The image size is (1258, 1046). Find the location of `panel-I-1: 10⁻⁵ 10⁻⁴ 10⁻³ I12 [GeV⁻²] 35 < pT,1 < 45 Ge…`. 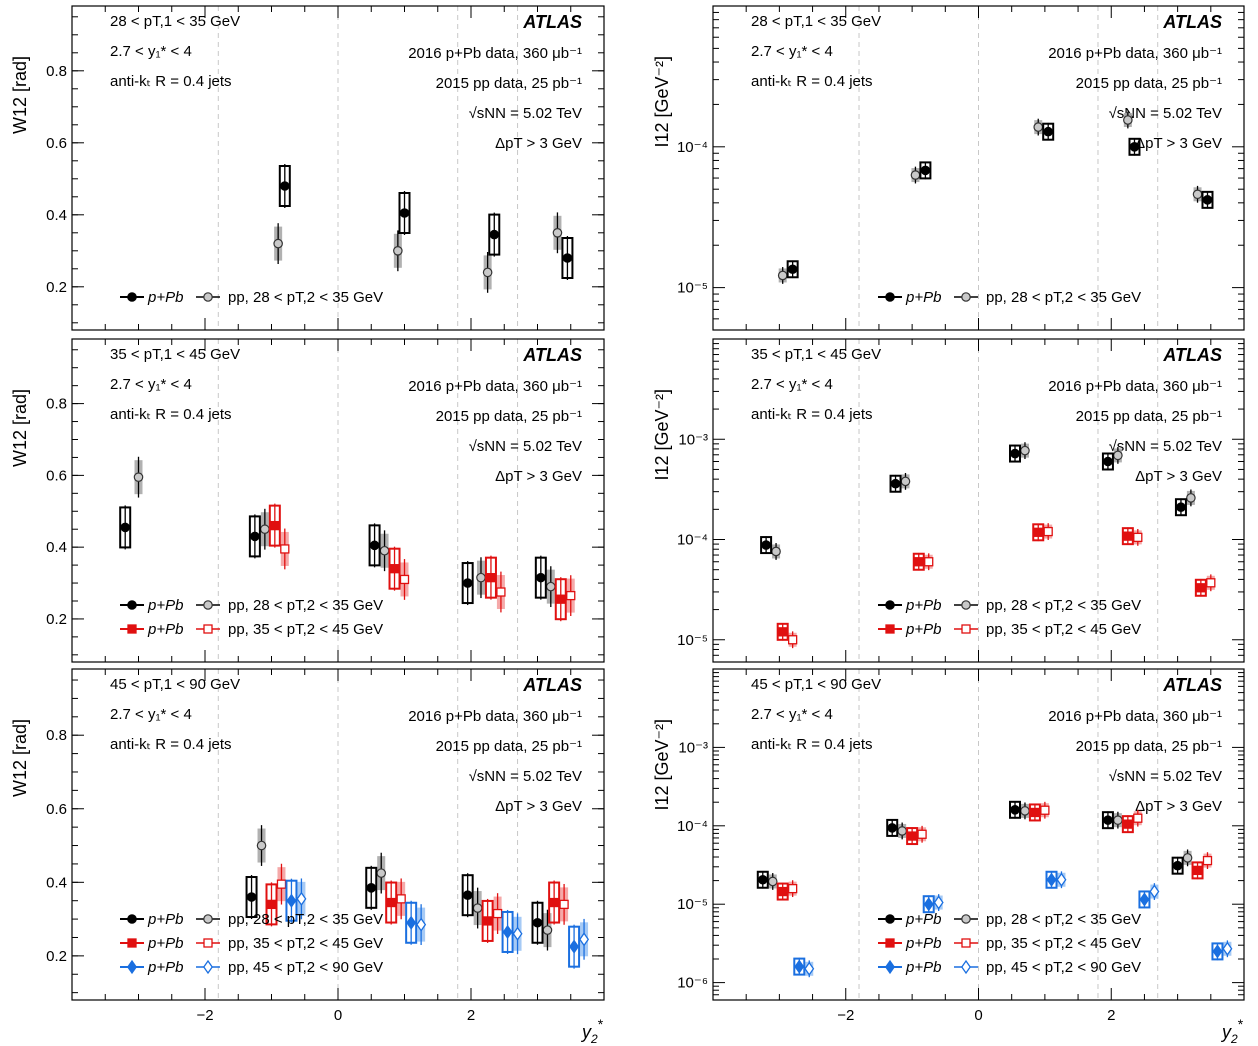

panel-I-1: 10⁻⁵ 10⁻⁴ 10⁻³ I12 [GeV⁻²] 35 < pT,1 < 45 Ge… is located at coordinates (948, 500).